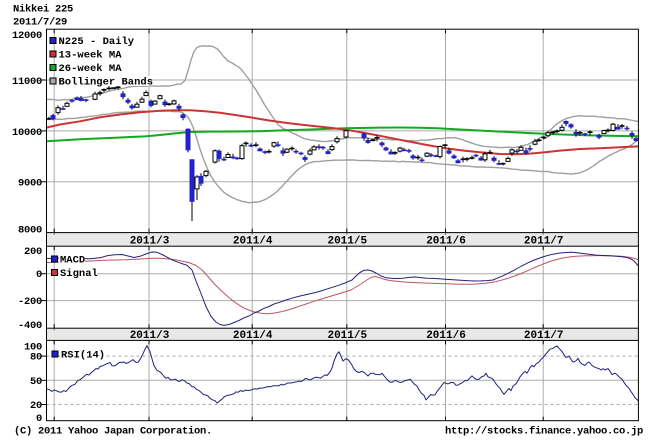 Image resolution: width=649 pixels, height=443 pixels. I want to click on svg-text: -400, so click(30, 326).